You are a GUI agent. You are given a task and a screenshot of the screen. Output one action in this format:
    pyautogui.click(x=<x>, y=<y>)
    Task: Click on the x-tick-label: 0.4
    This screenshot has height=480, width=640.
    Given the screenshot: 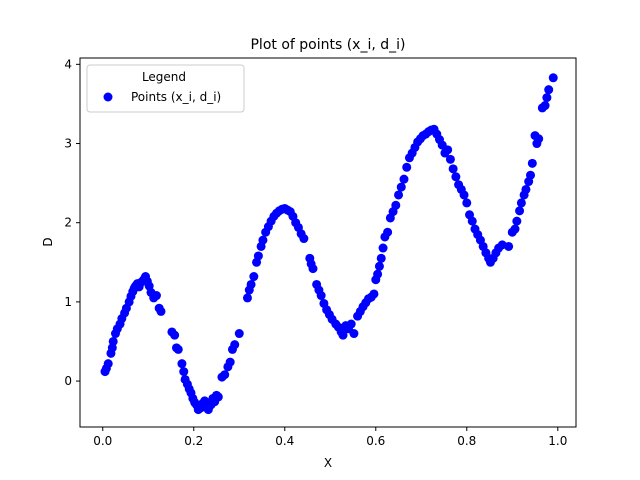 What is the action you would take?
    pyautogui.click(x=284, y=441)
    